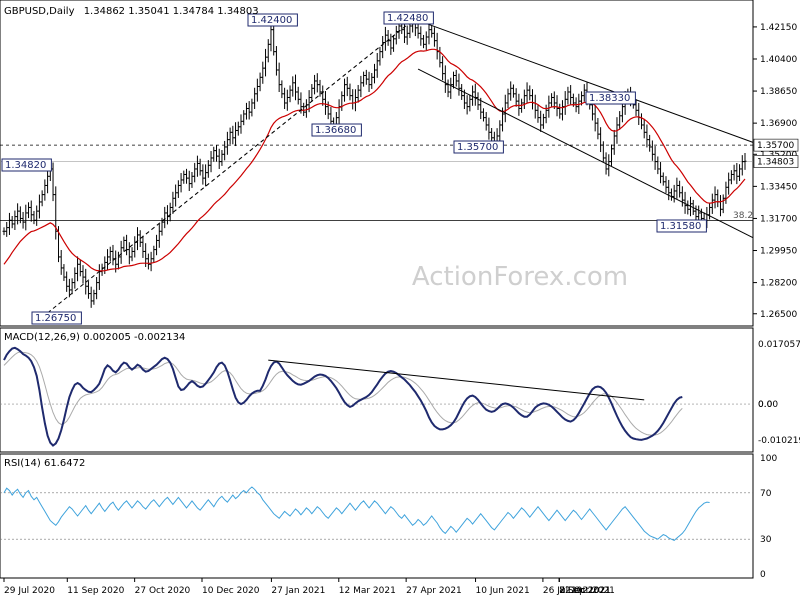 The image size is (800, 604). I want to click on level-label: 1.38330, so click(610, 98).